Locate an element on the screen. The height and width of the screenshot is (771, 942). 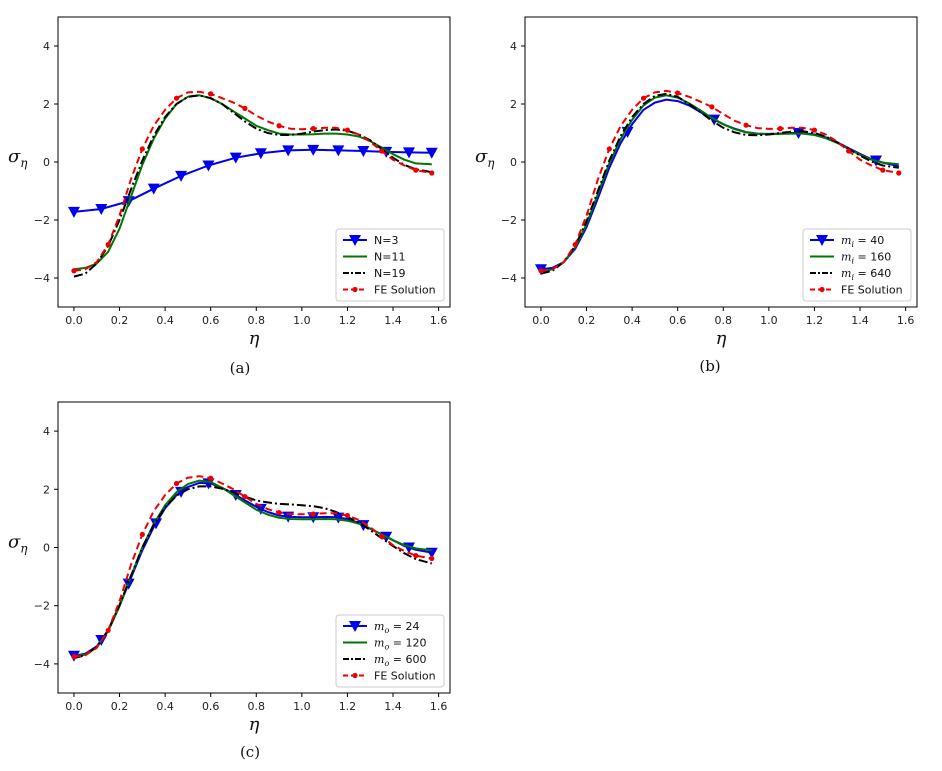
x-tick-label: 1.2 is located at coordinates (815, 320).